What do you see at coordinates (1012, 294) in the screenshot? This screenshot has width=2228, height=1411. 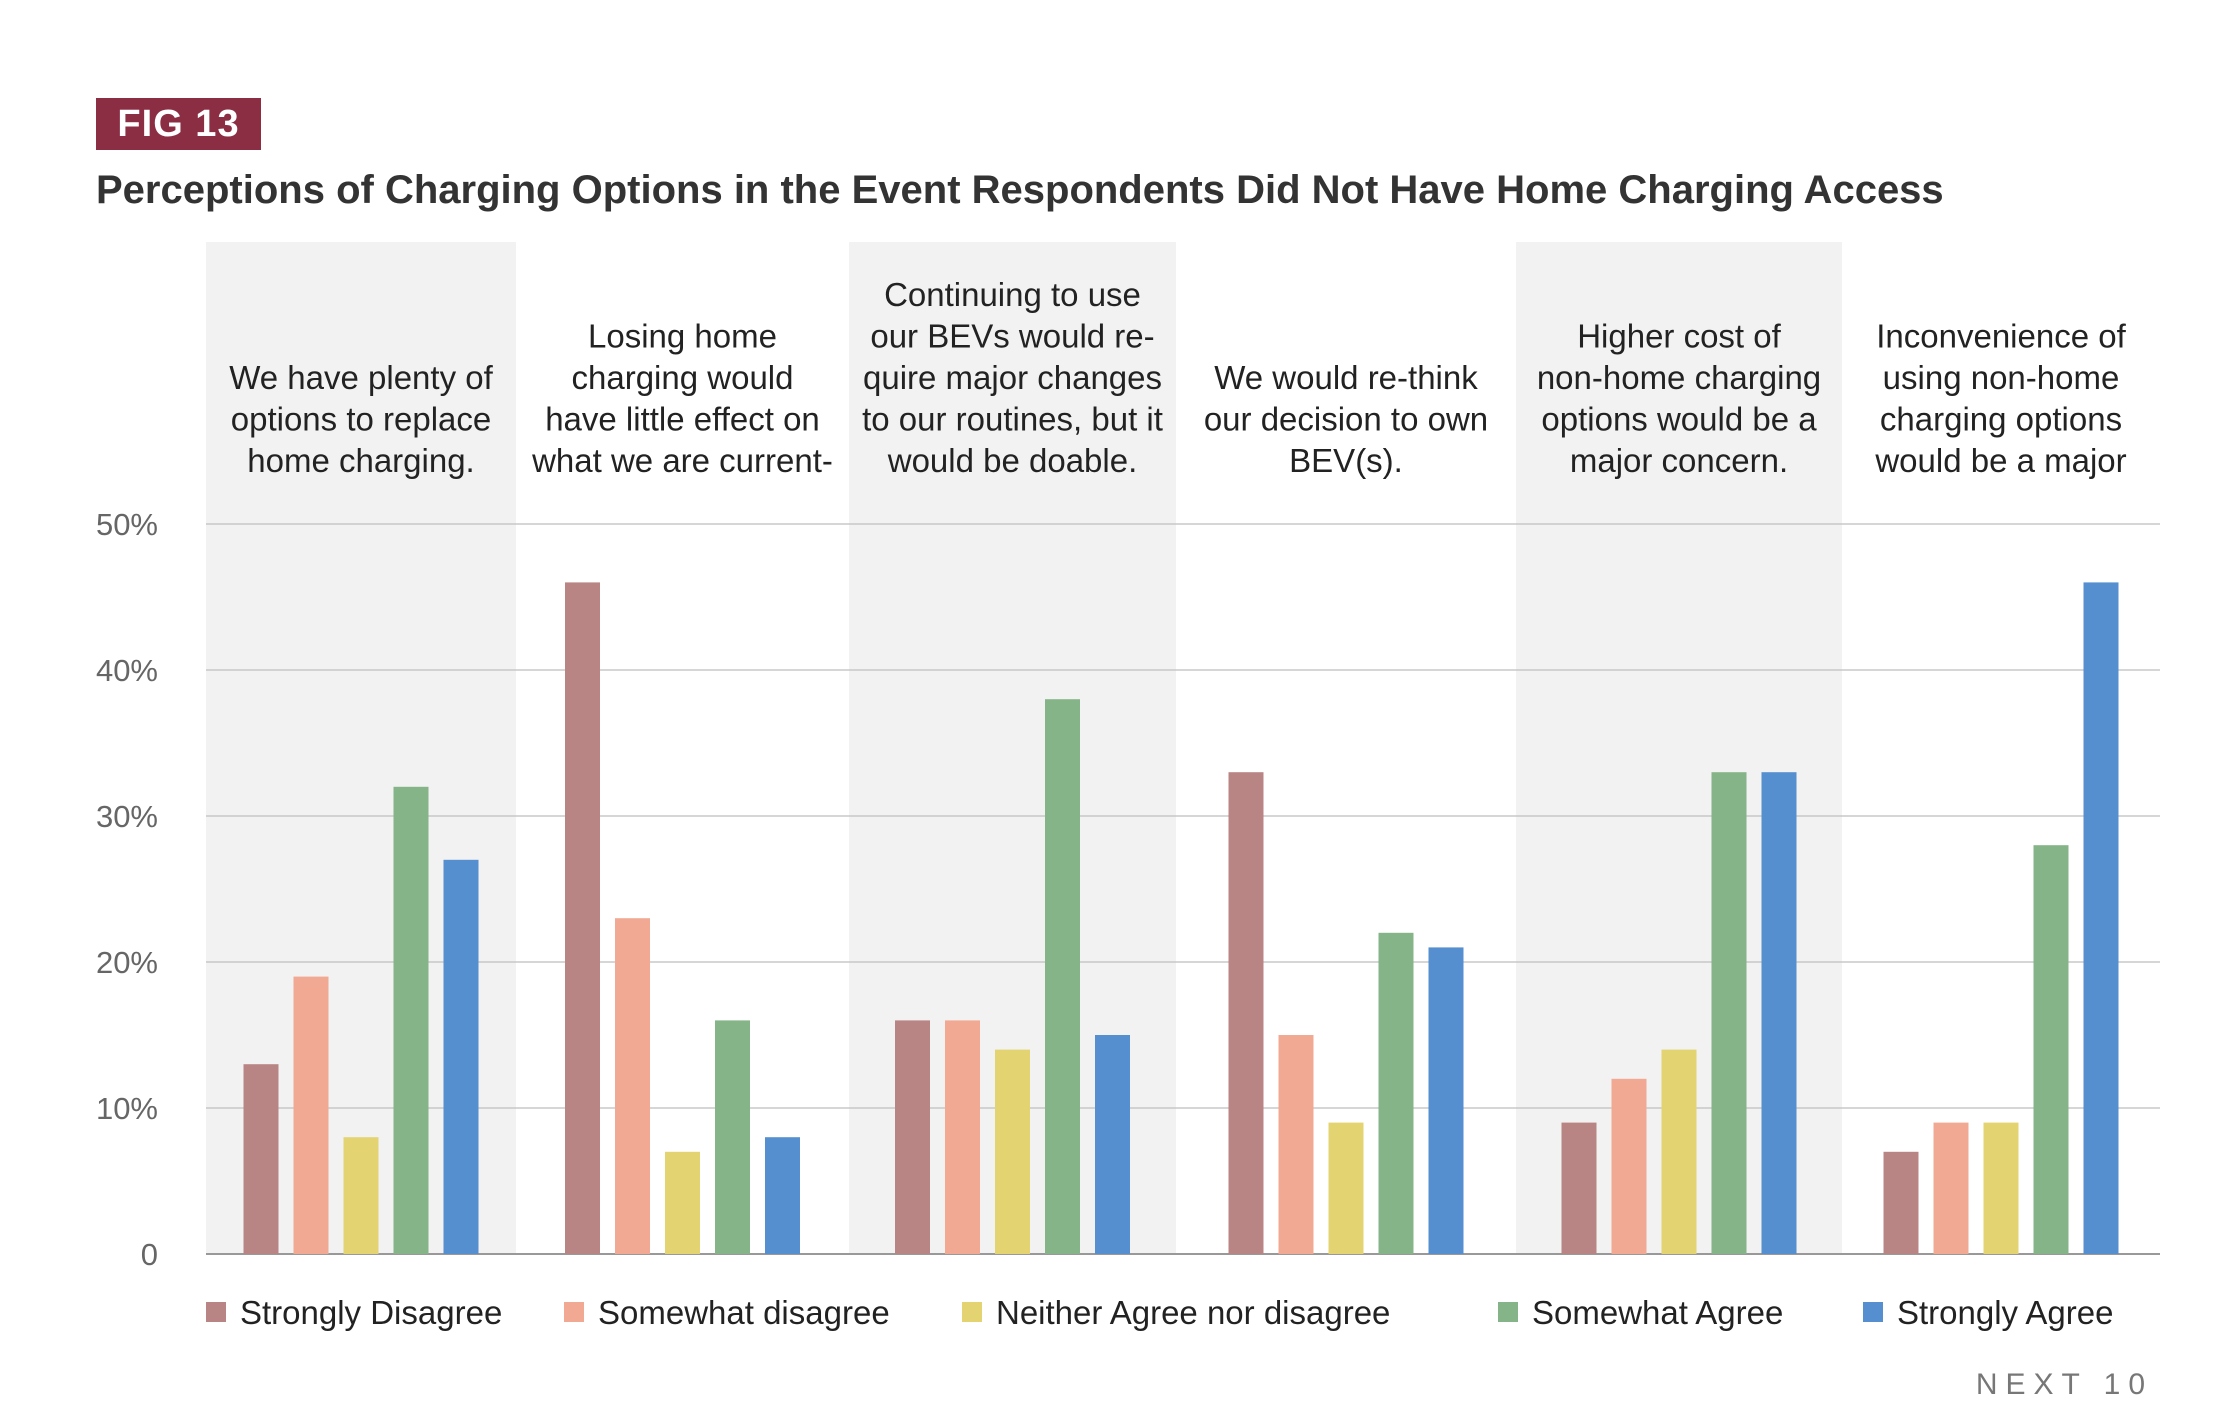 I see `category-label-line: Continuing to use` at bounding box center [1012, 294].